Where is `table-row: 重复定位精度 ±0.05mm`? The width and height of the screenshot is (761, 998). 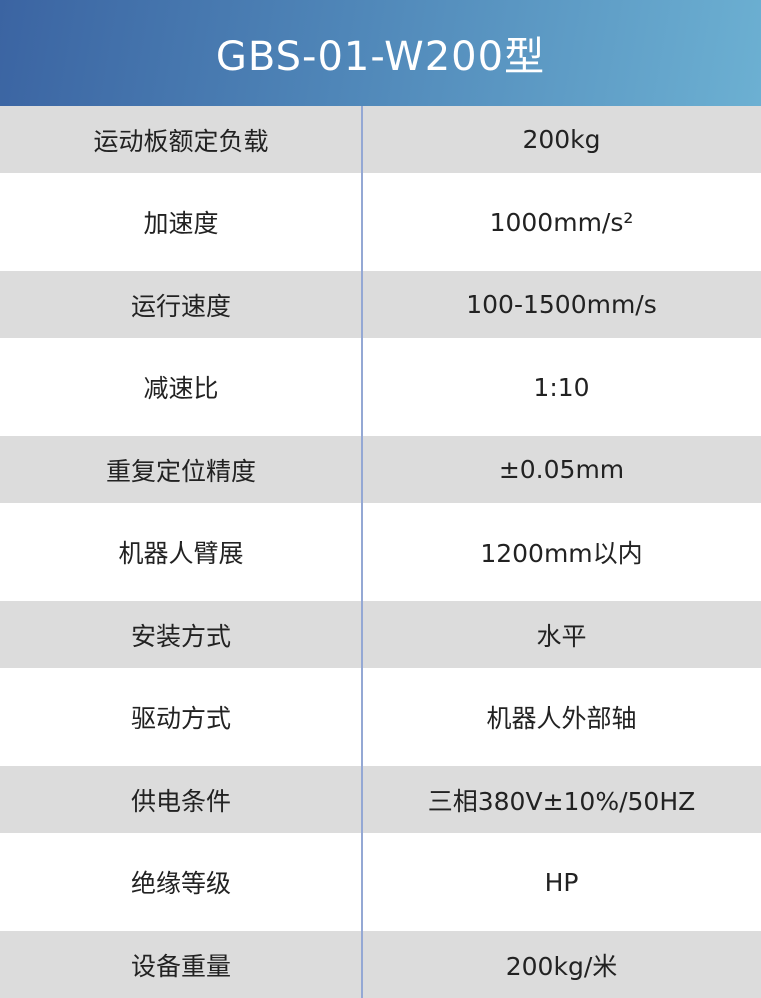
table-row: 重复定位精度 ±0.05mm is located at coordinates (380, 469).